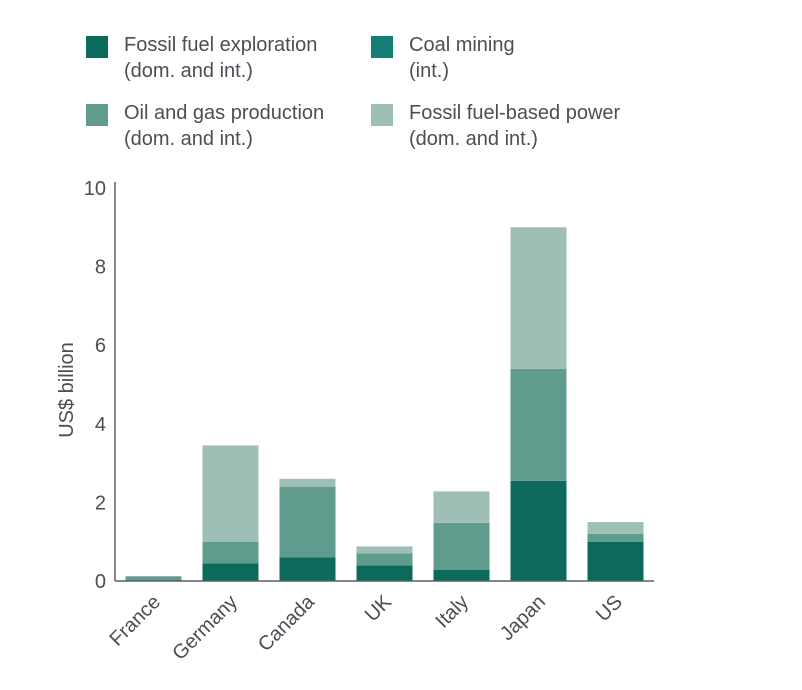  Describe the element at coordinates (201, 58) in the screenshot. I see `legend-item-fossil-fuel-exploration: Fossil fuel exploration (dom. and int.)` at that location.